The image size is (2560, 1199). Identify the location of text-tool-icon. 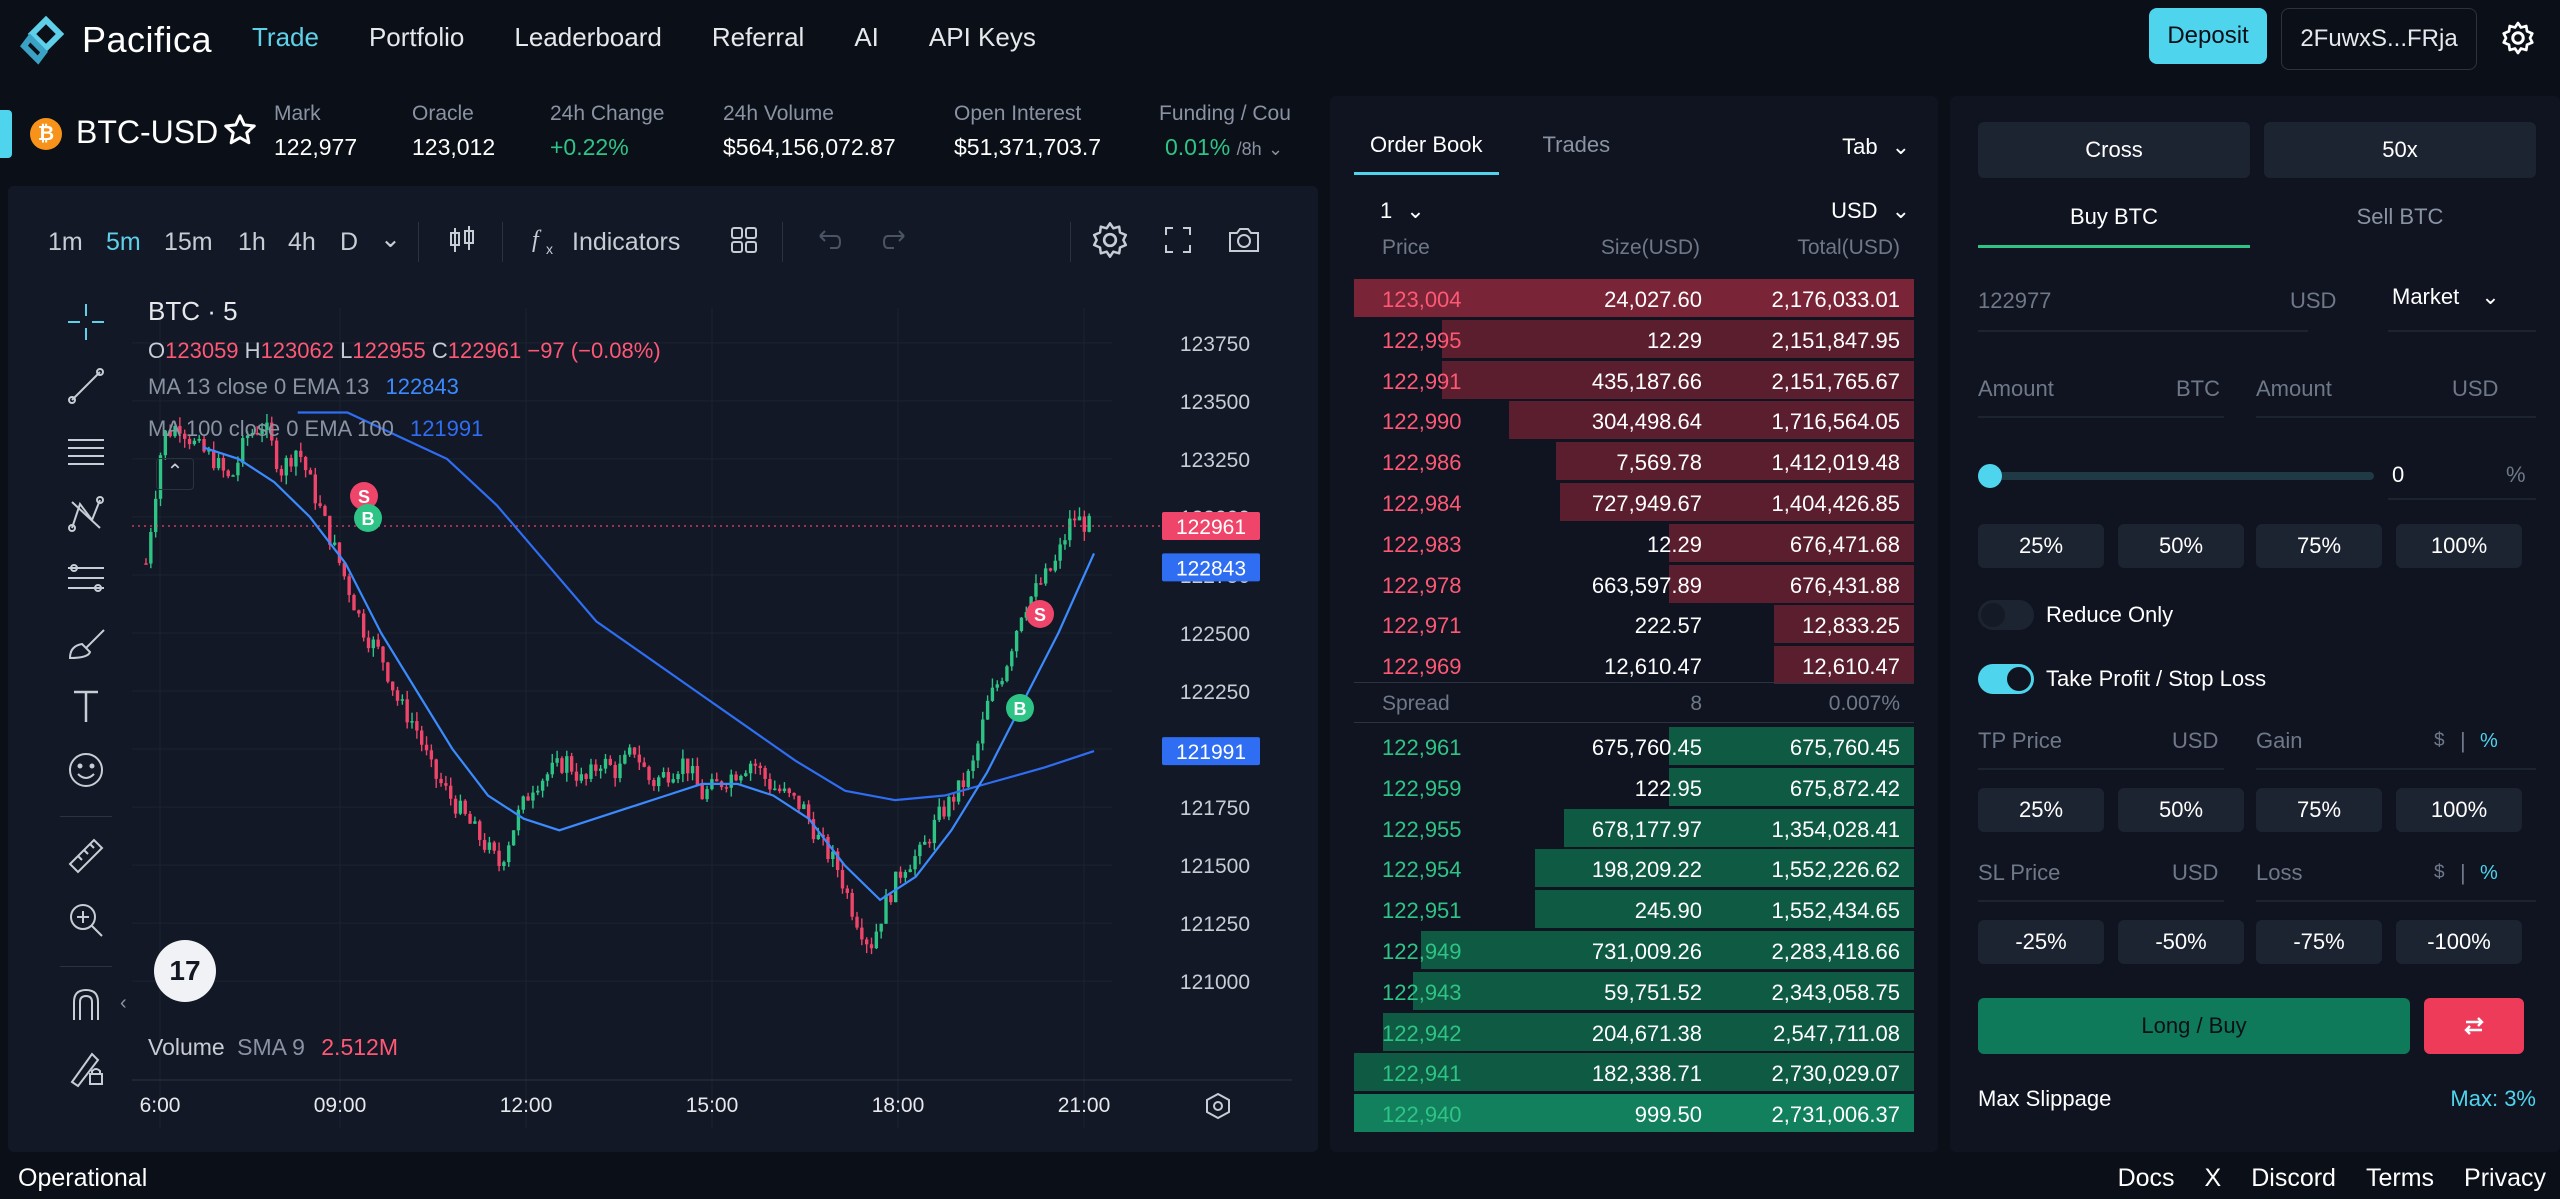
(86, 706).